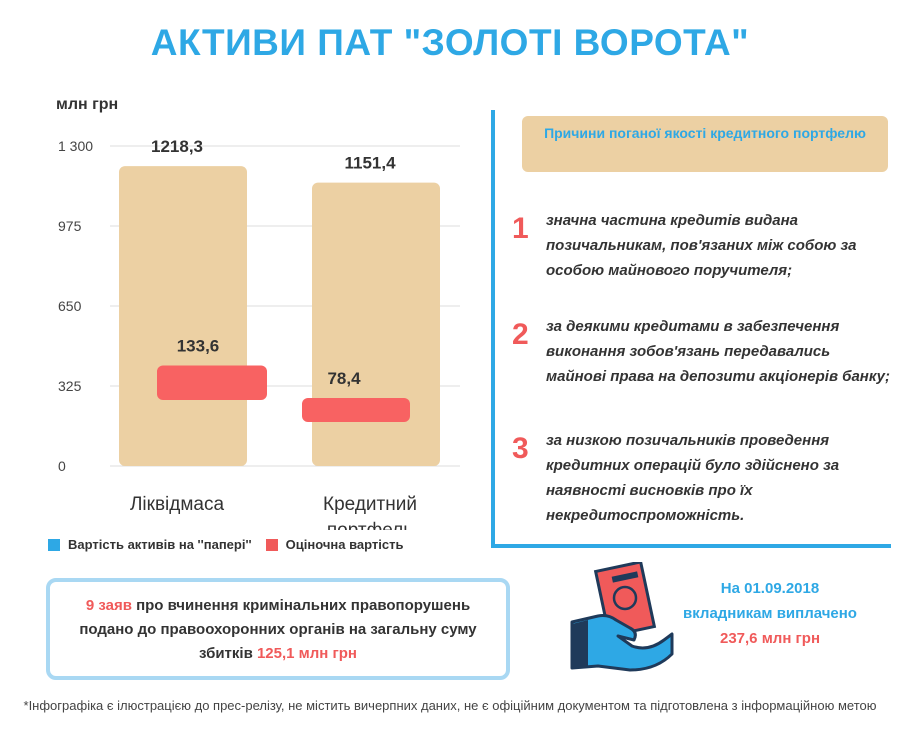  What do you see at coordinates (450, 42) in the screenshot?
I see `page-title: АКТИВИ ПАТ "ЗОЛОТІ ВОРОТА"` at bounding box center [450, 42].